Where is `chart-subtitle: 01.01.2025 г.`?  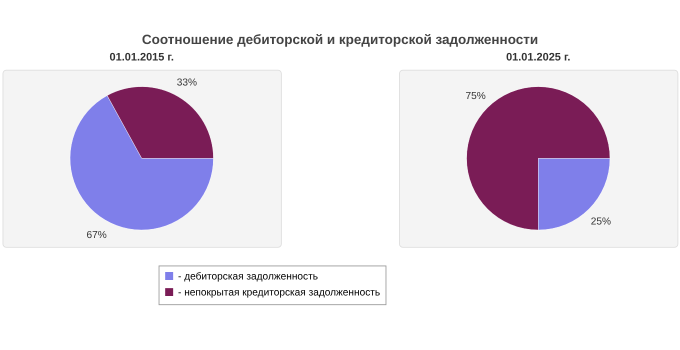
chart-subtitle: 01.01.2025 г. is located at coordinates (538, 57).